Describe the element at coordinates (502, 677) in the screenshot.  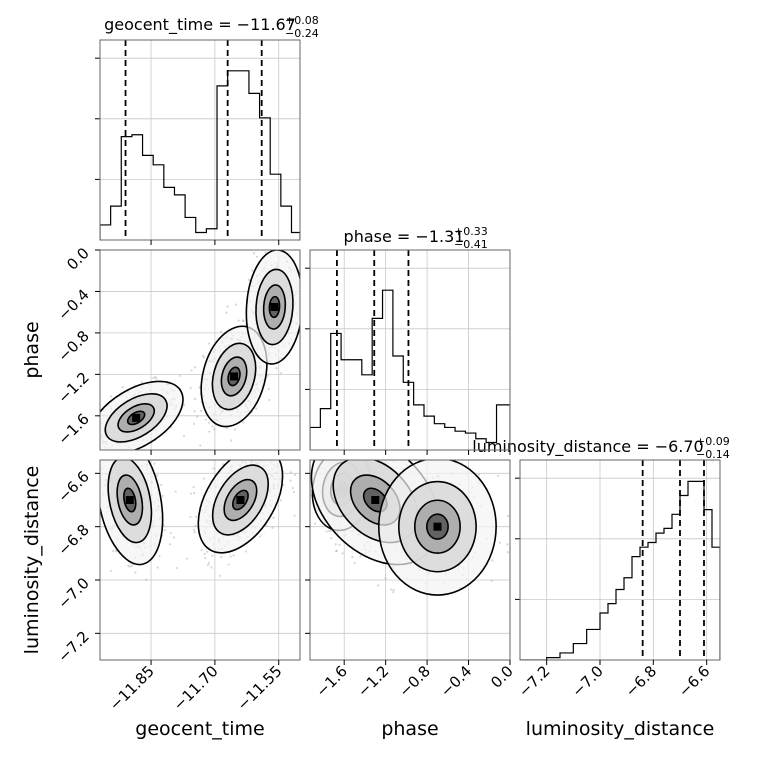
I see `x-tick-label: 0.0` at that location.